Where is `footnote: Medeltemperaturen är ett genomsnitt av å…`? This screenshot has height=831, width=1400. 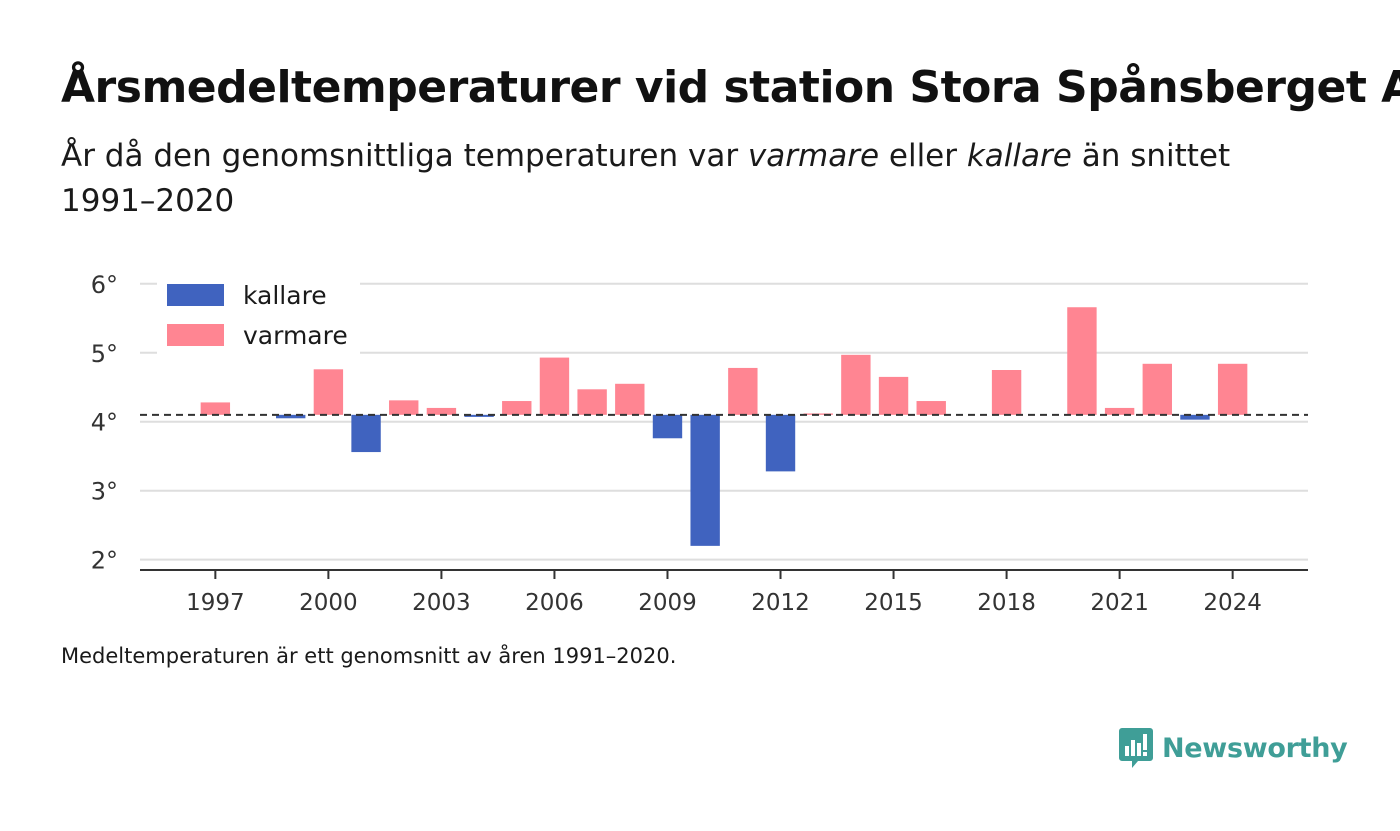
footnote: Medeltemperaturen är ett genomsnitt av å… is located at coordinates (369, 656).